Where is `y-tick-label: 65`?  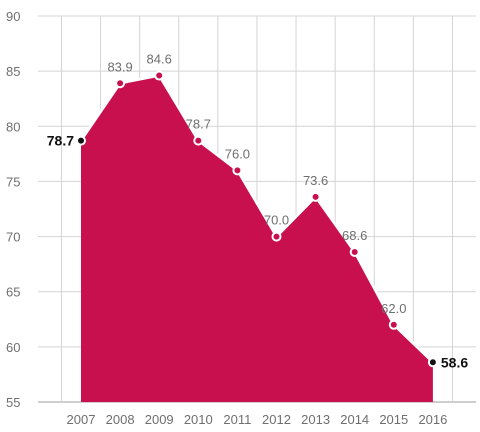 y-tick-label: 65 is located at coordinates (13, 292).